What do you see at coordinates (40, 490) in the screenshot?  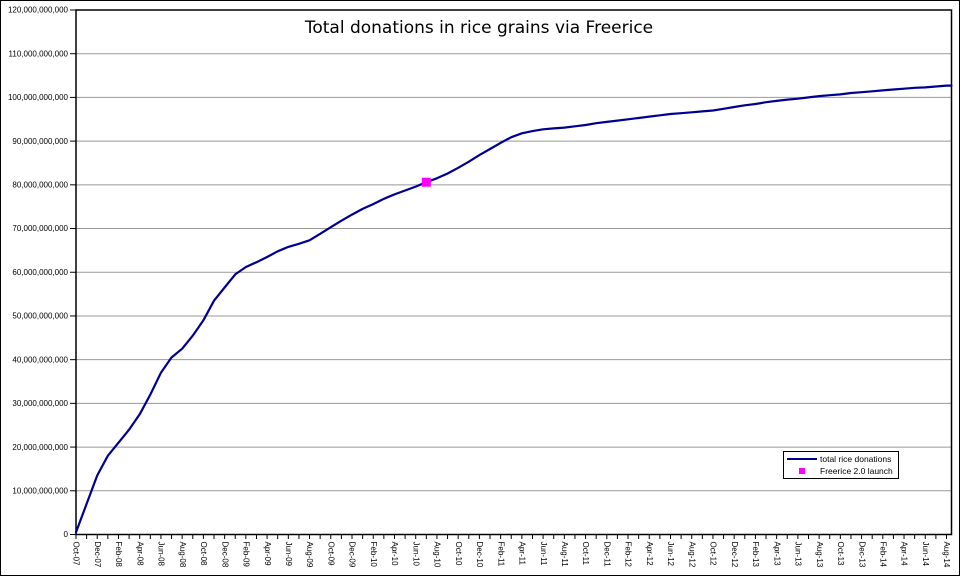 I see `y-axis-tick-label: 10,000,000,000` at bounding box center [40, 490].